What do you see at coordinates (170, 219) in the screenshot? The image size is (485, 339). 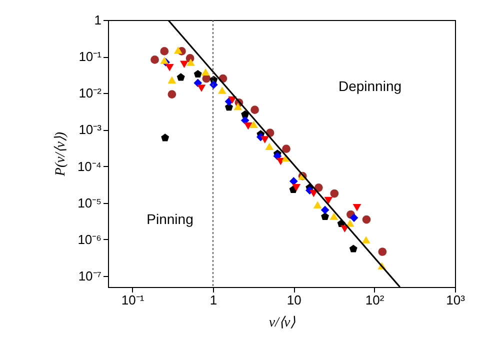 I see `annotation: Pinning` at bounding box center [170, 219].